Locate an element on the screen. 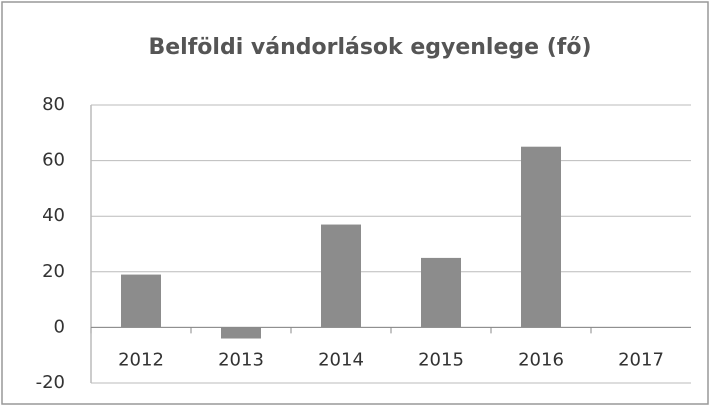 The width and height of the screenshot is (712, 406). y-tick-label: 20 is located at coordinates (53, 271).